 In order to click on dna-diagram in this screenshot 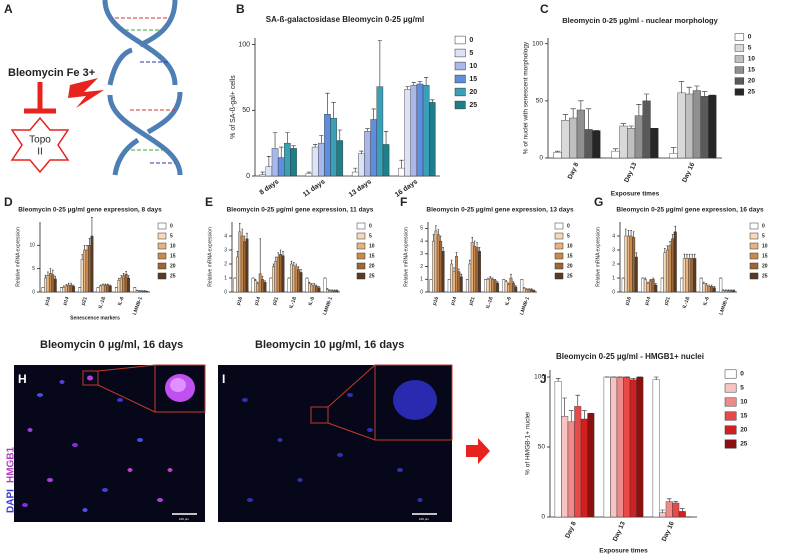, I will do `click(142, 88)`.